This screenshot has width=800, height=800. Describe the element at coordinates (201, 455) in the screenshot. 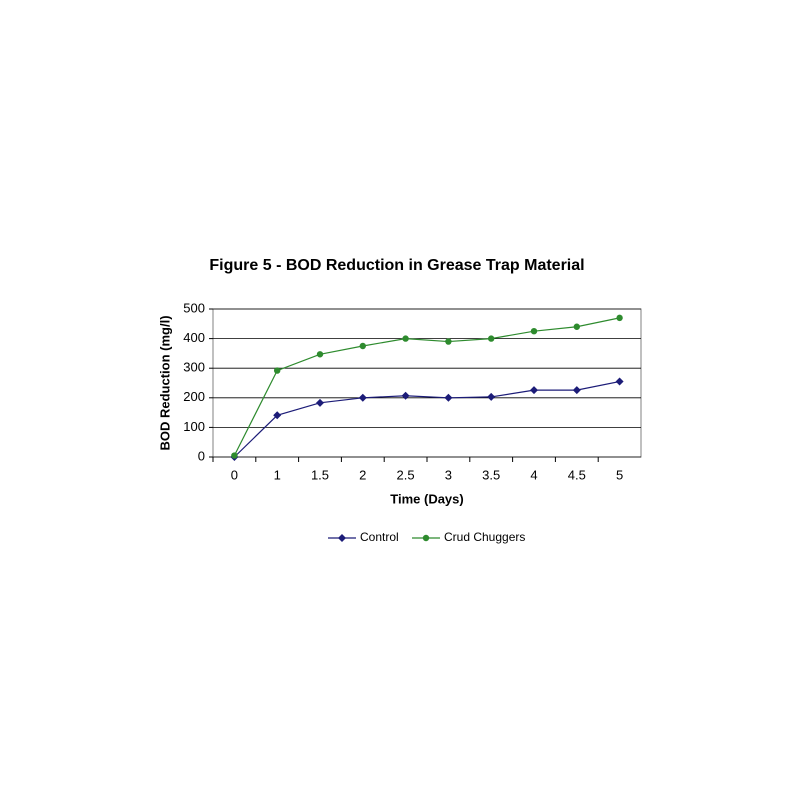

I see `y-tick-label: 0` at that location.